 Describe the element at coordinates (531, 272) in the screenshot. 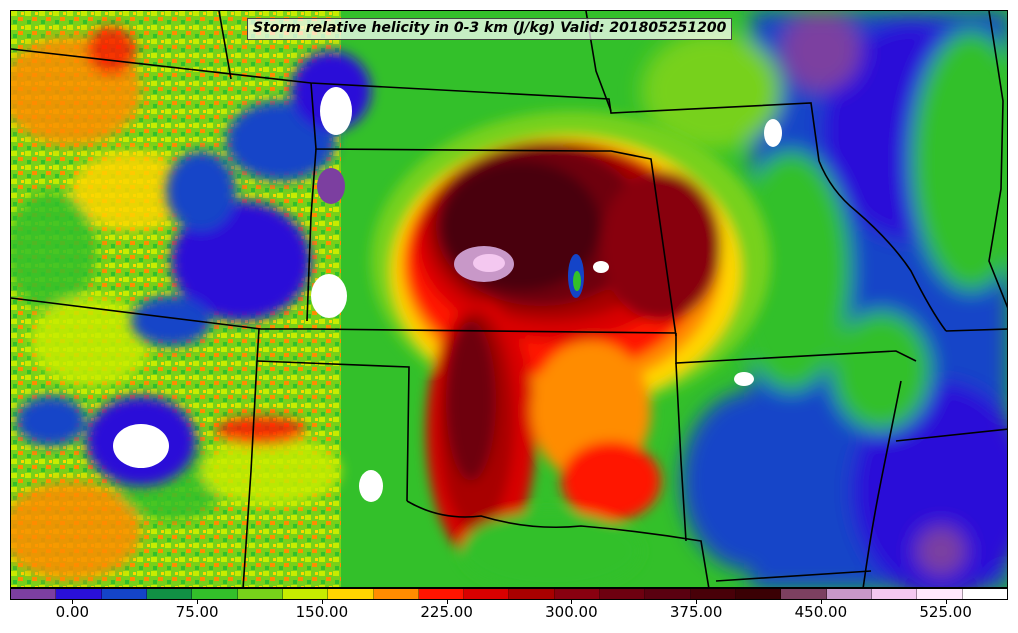

I see `helicity-peak-spots` at that location.